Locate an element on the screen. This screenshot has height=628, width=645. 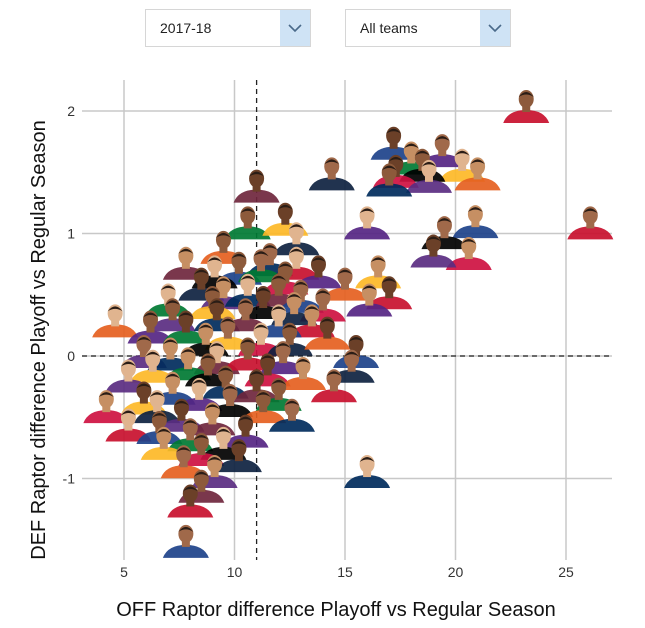
team-select: All teams is located at coordinates (428, 28).